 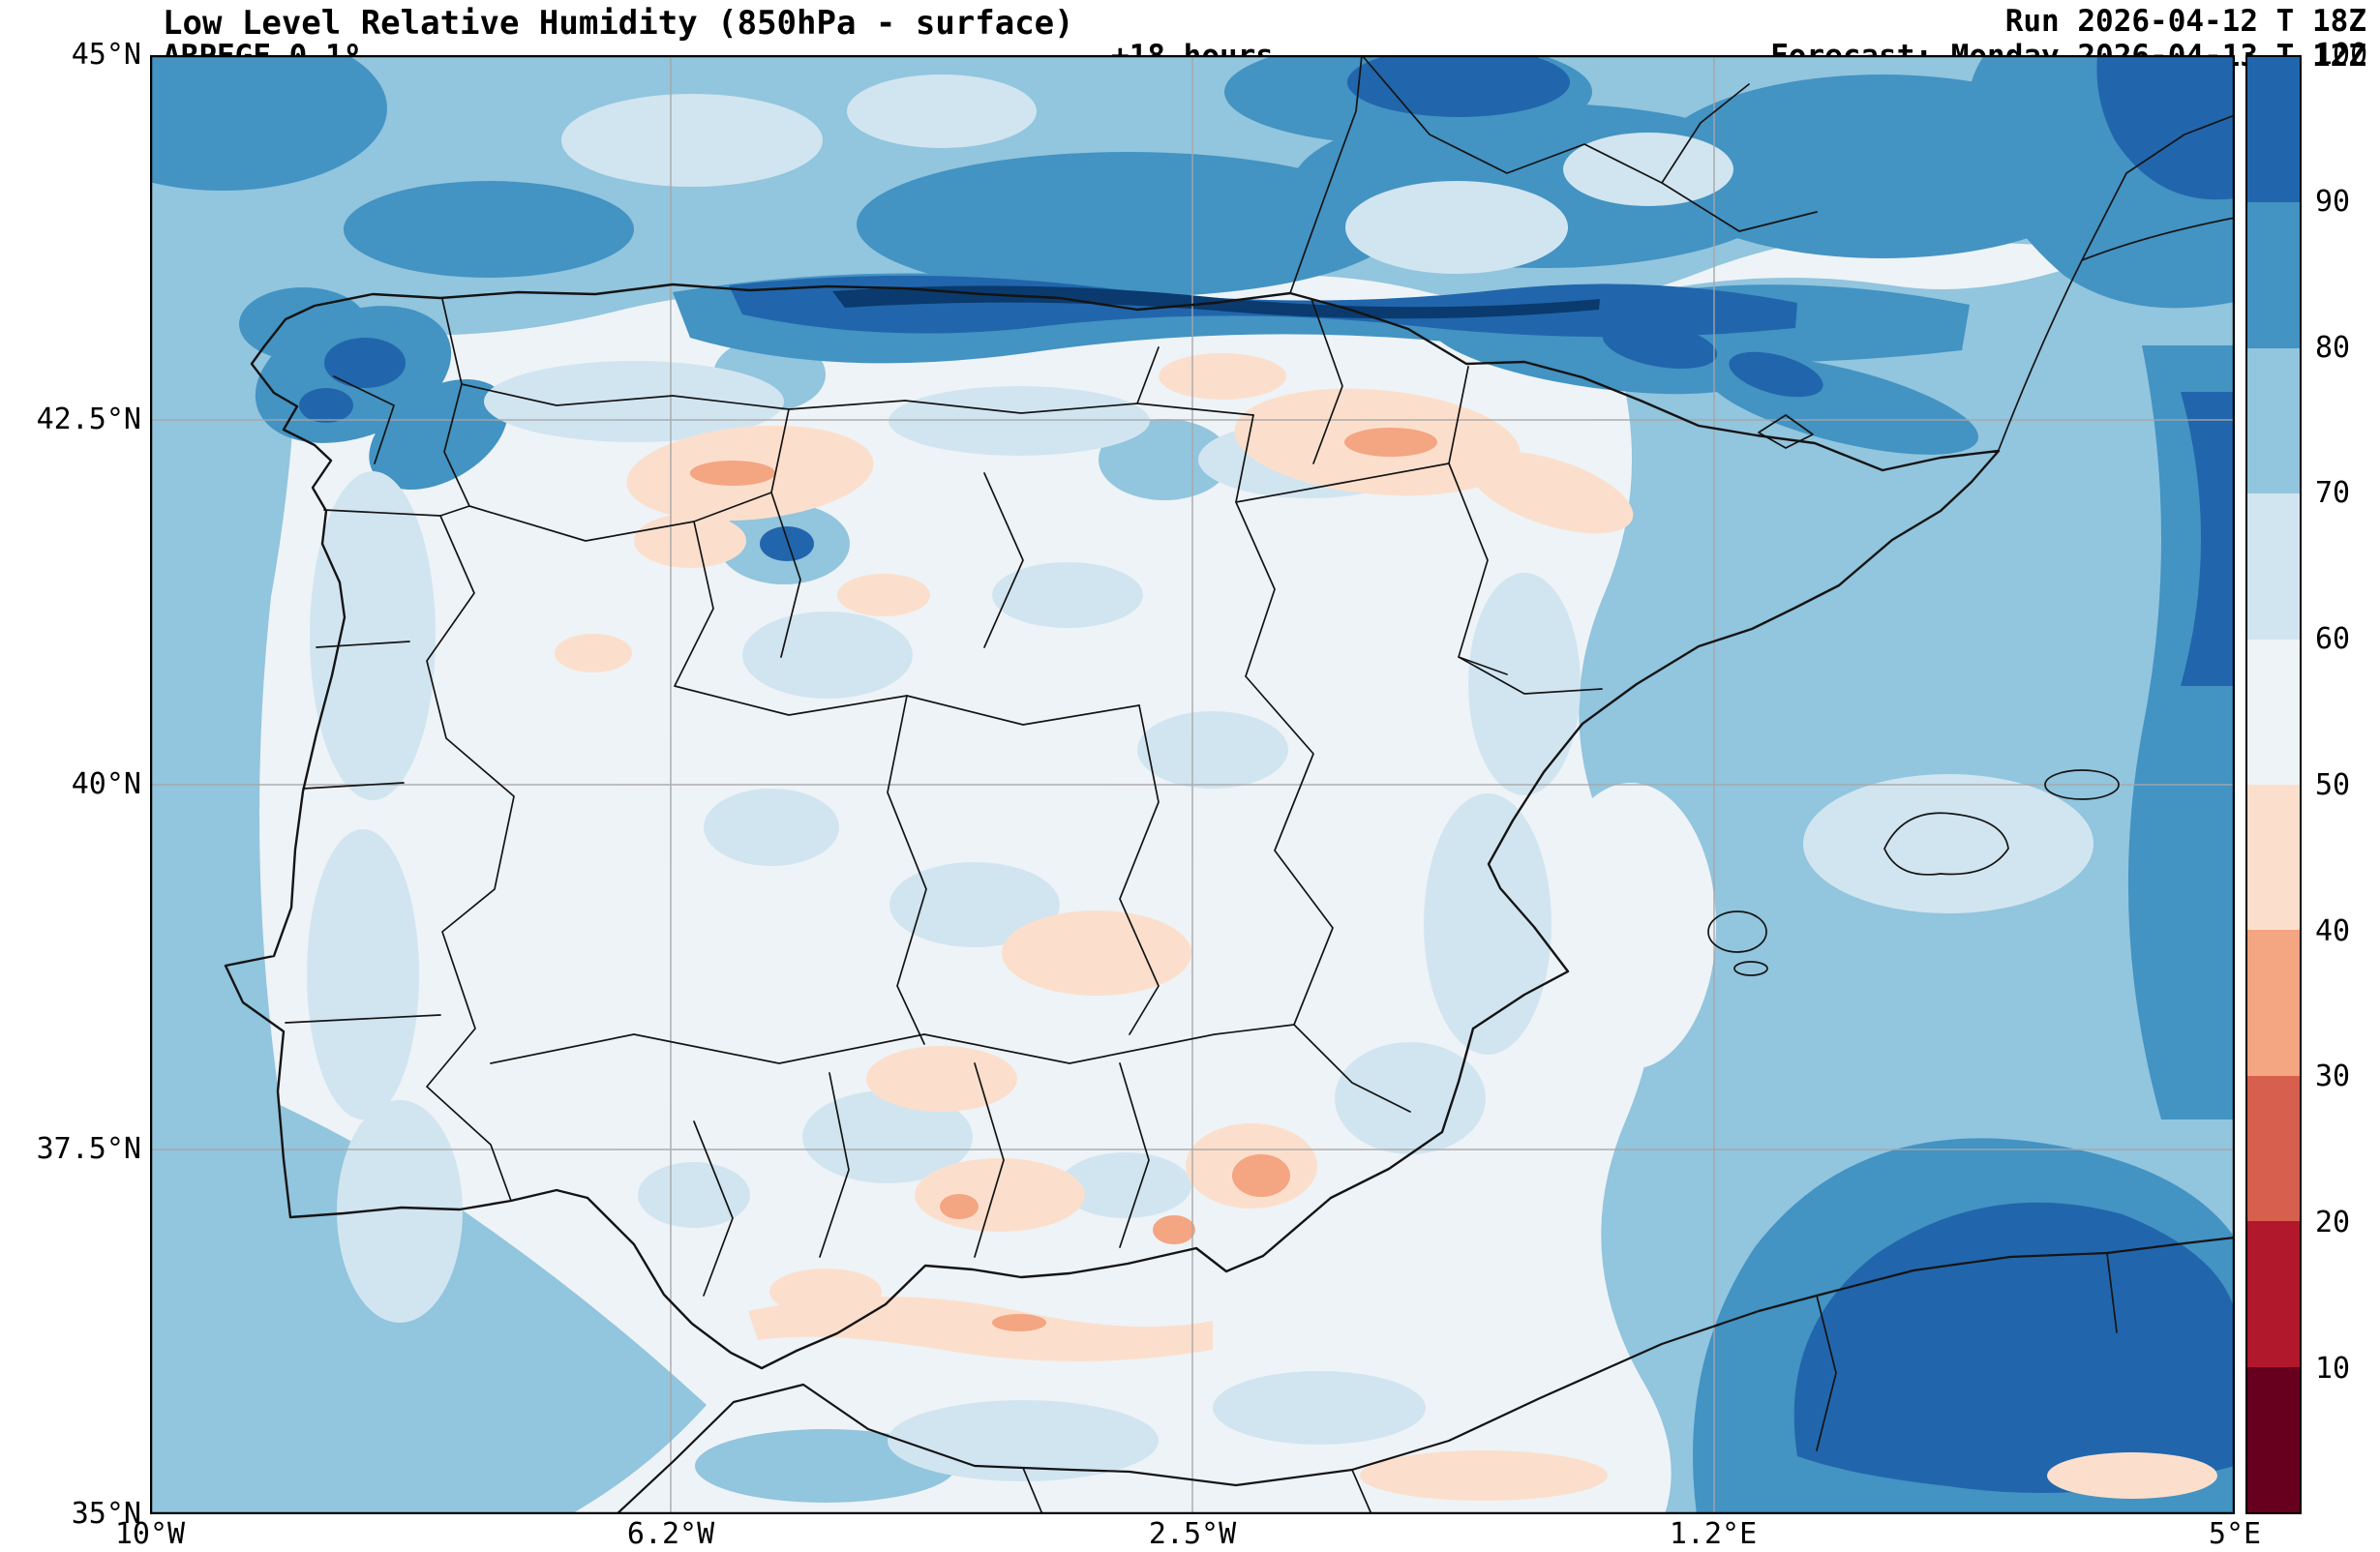 What do you see at coordinates (419, 856) in the screenshot?
I see `portugal-spain-border` at bounding box center [419, 856].